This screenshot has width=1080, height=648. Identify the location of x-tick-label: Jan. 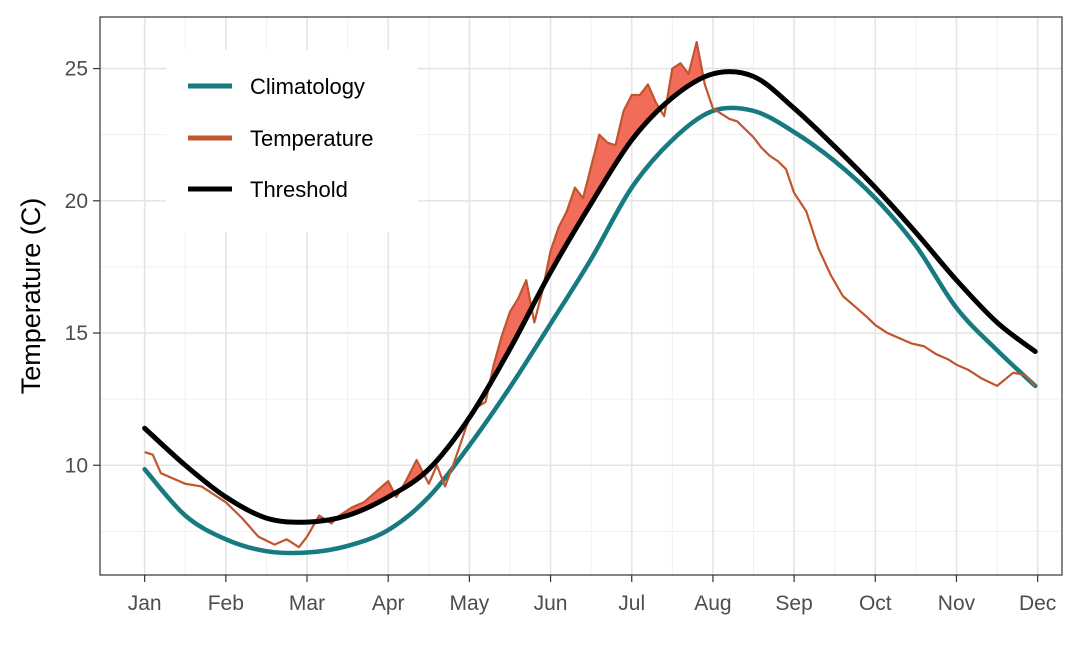
(145, 603).